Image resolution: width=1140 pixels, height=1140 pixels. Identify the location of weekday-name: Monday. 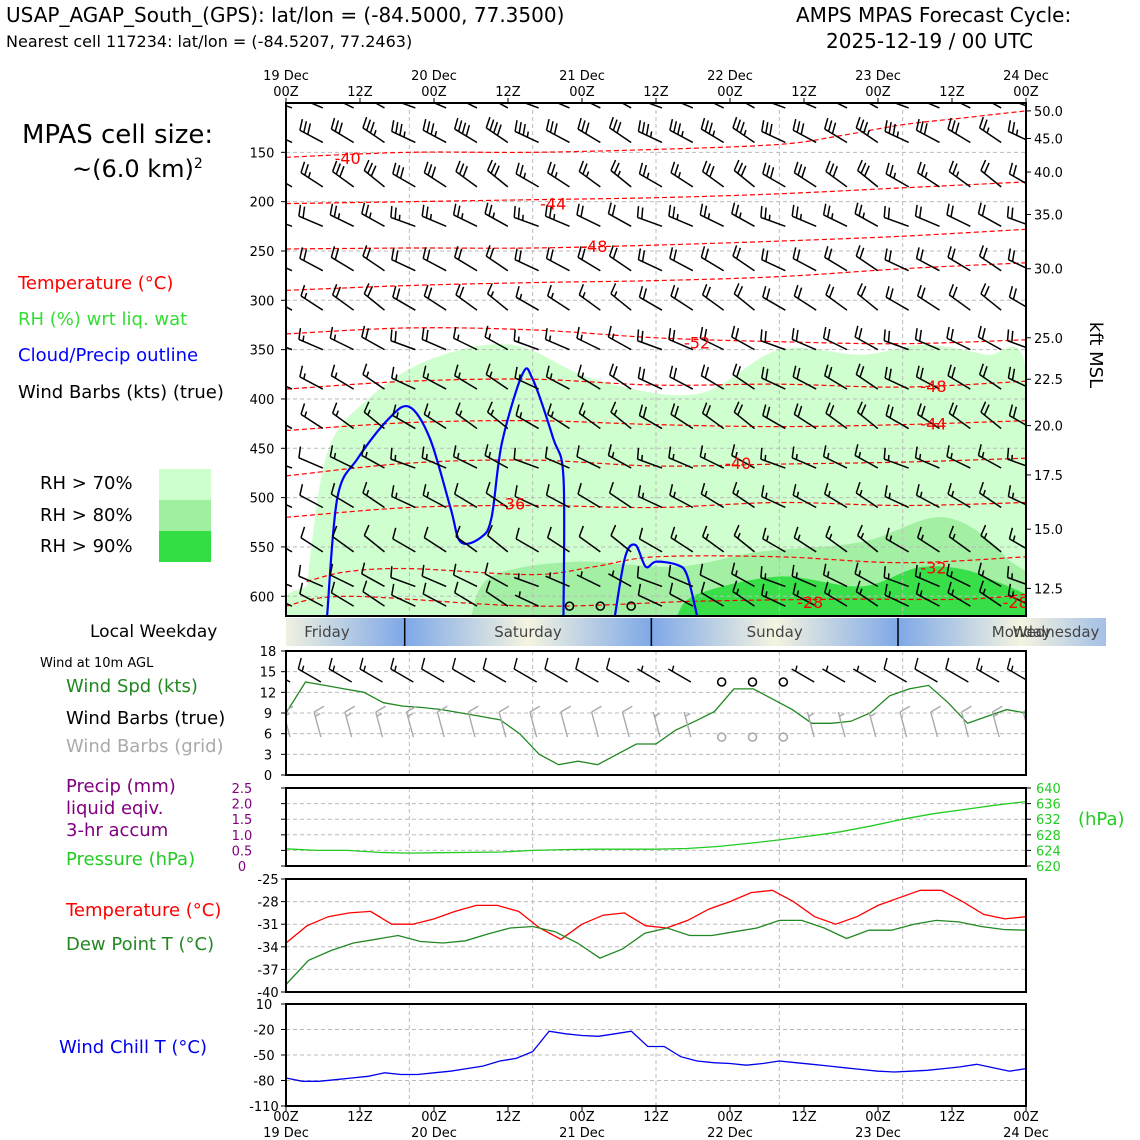
(1021, 632).